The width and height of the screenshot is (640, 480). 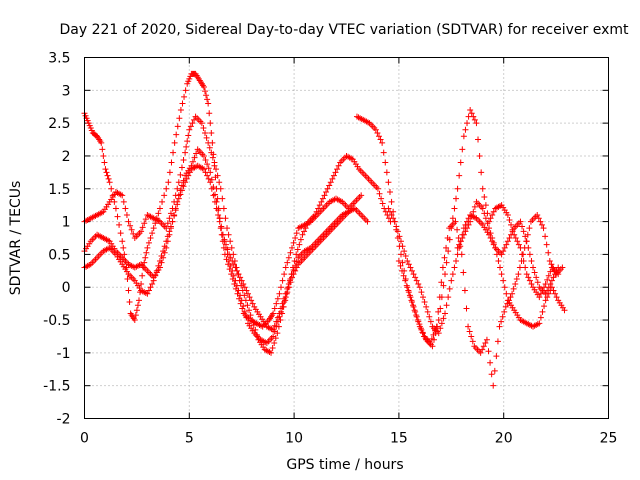 I want to click on y-tick-label: -1.5, so click(x=56, y=387).